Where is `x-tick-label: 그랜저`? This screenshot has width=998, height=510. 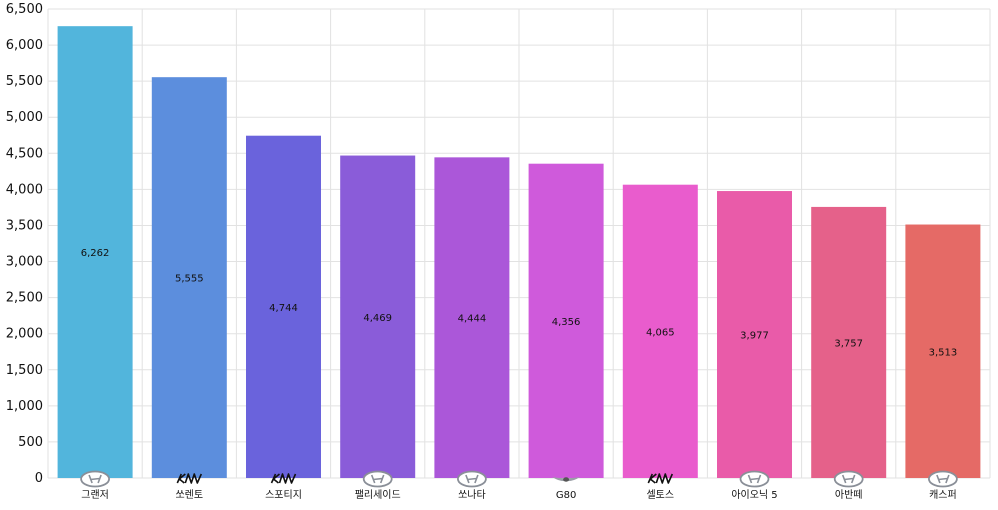
x-tick-label: 그랜저 is located at coordinates (95, 495).